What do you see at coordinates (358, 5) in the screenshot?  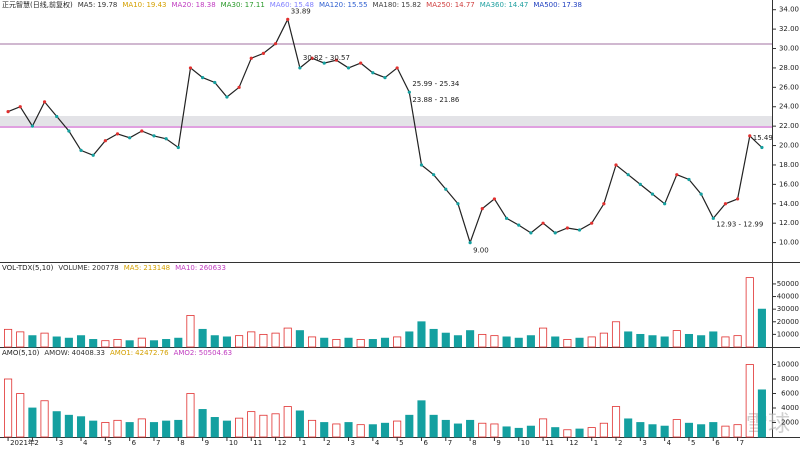 I see `legend-value: 15.55` at bounding box center [358, 5].